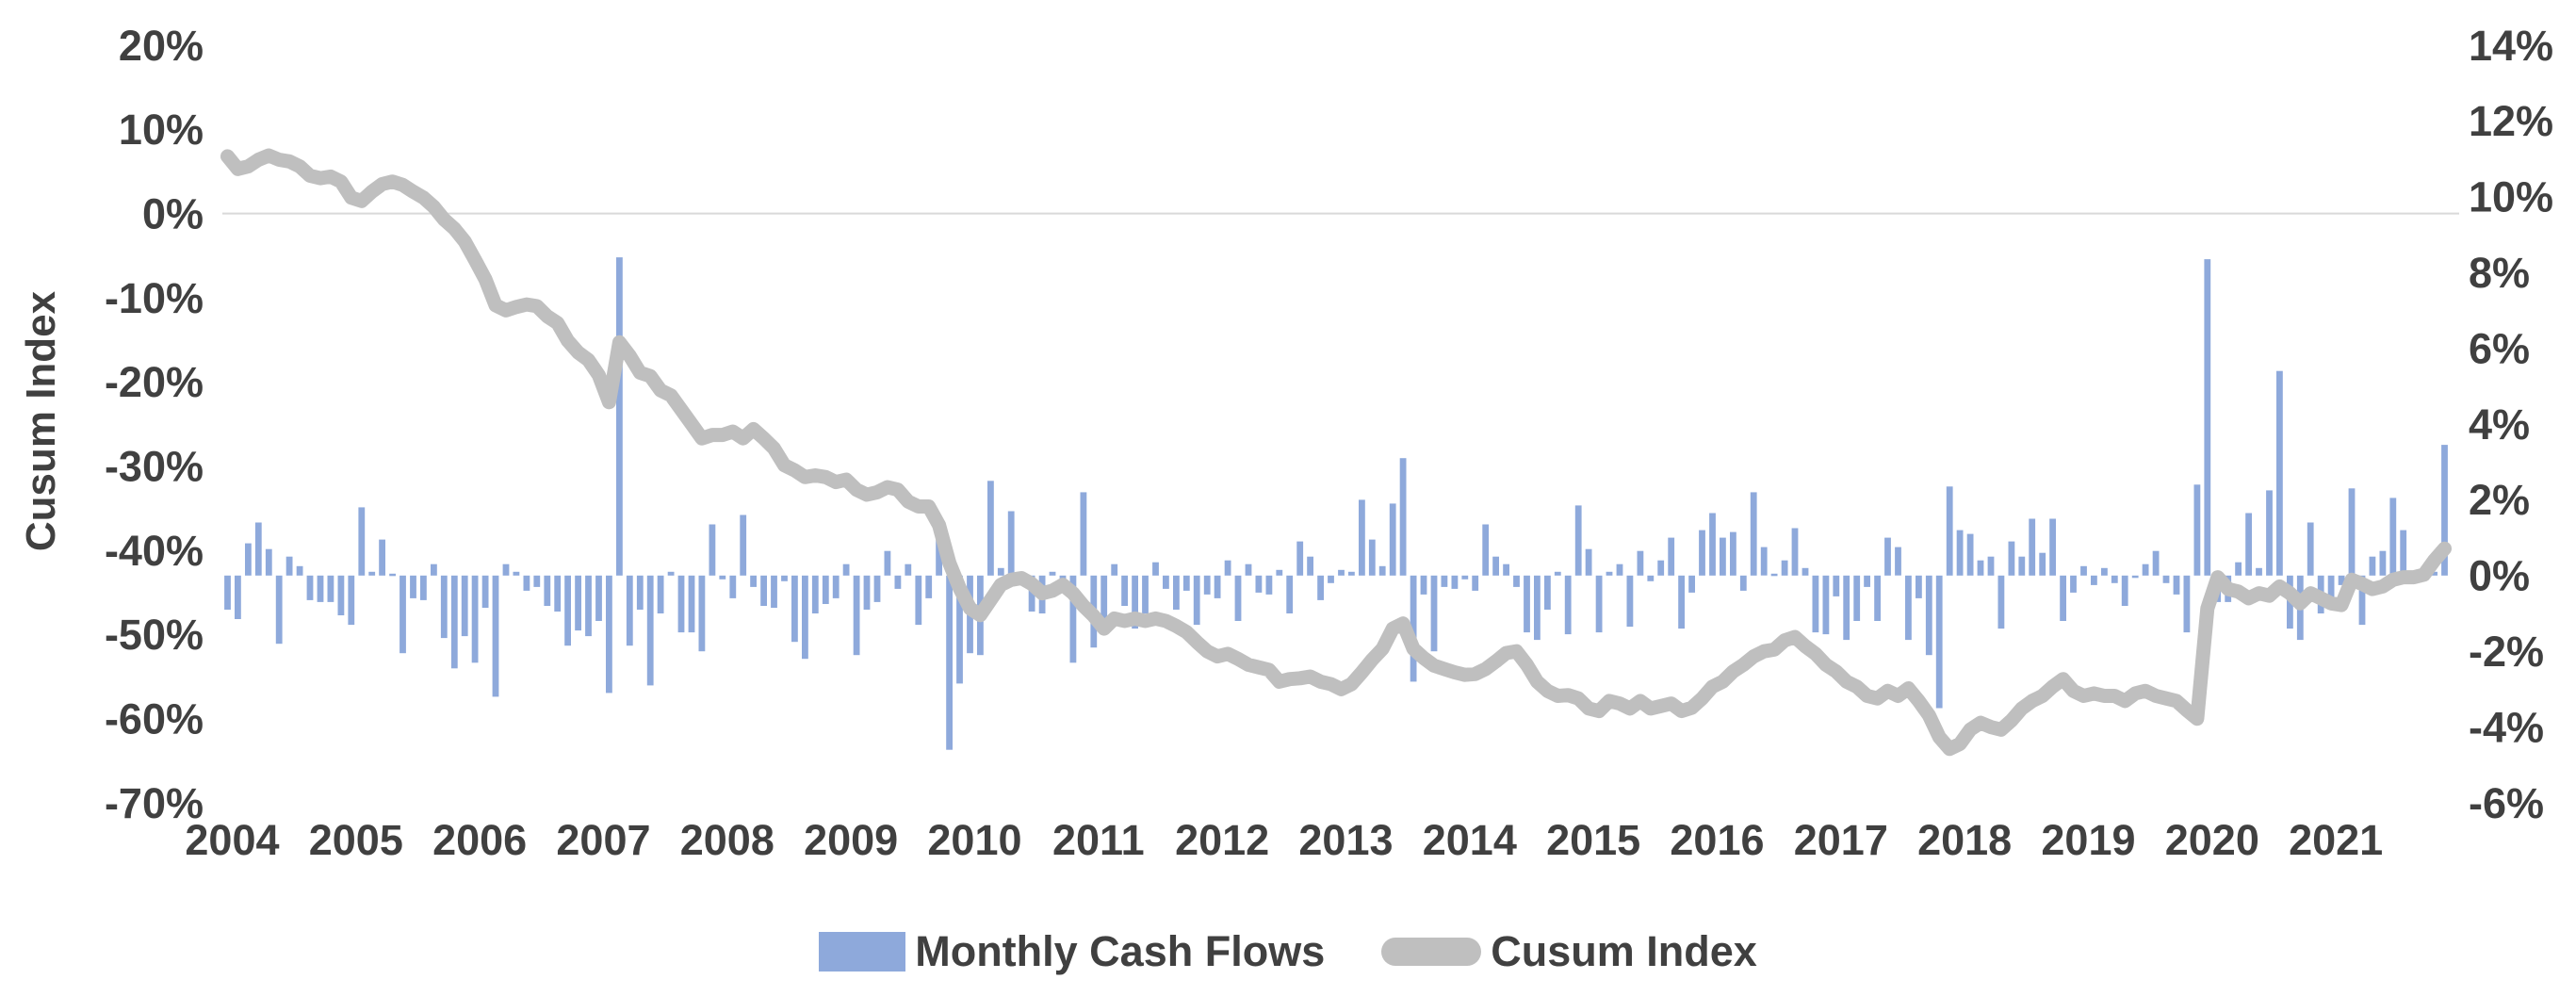 Image resolution: width=2576 pixels, height=996 pixels. Describe the element at coordinates (2506, 803) in the screenshot. I see `right-axis-tick: -6%` at that location.